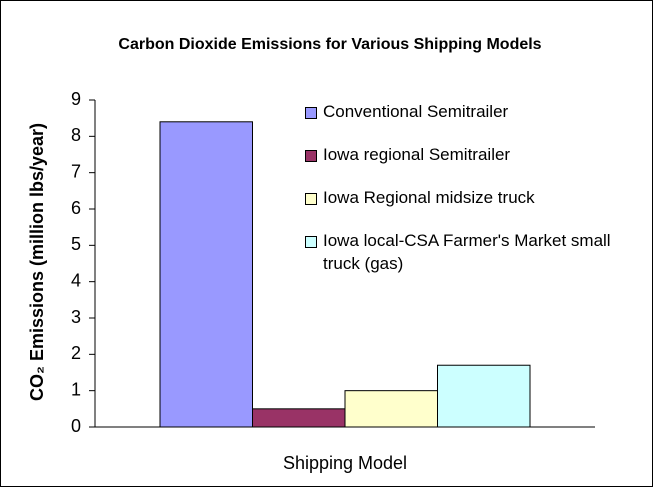  Describe the element at coordinates (76, 244) in the screenshot. I see `y-tick-label: 5` at that location.